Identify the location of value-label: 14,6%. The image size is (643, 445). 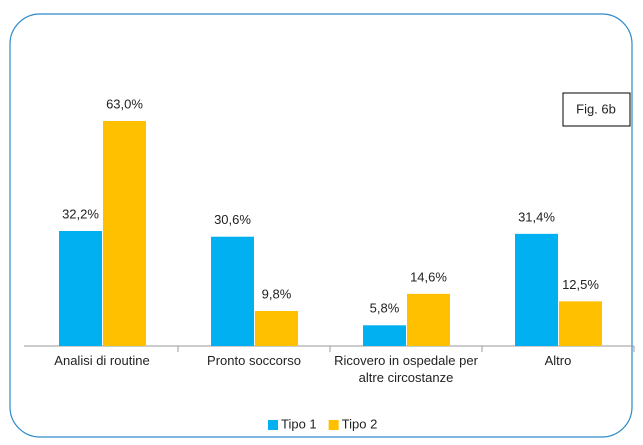
(428, 276).